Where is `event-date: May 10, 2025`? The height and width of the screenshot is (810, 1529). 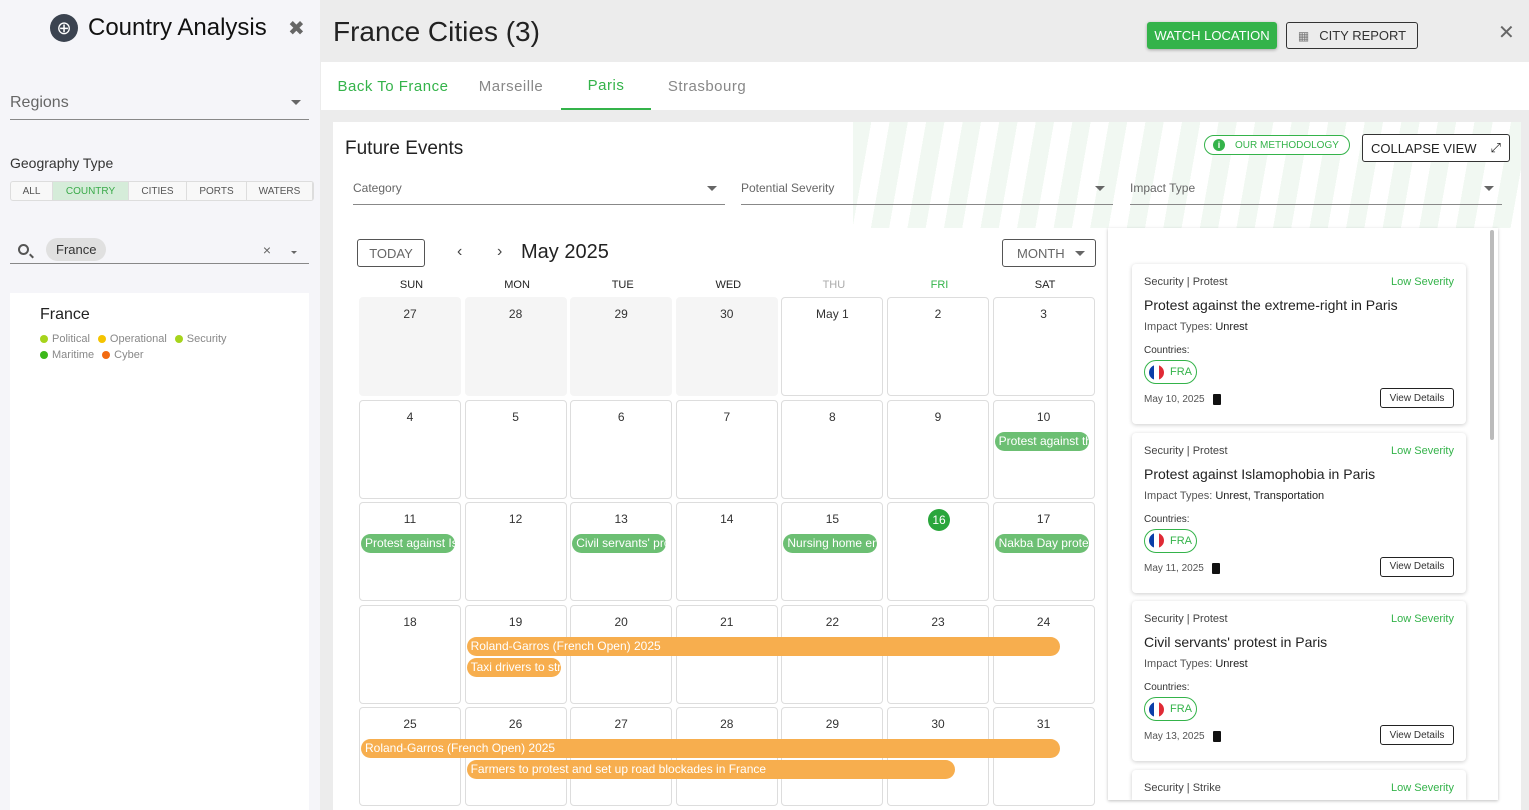
event-date: May 10, 2025 is located at coordinates (1182, 399).